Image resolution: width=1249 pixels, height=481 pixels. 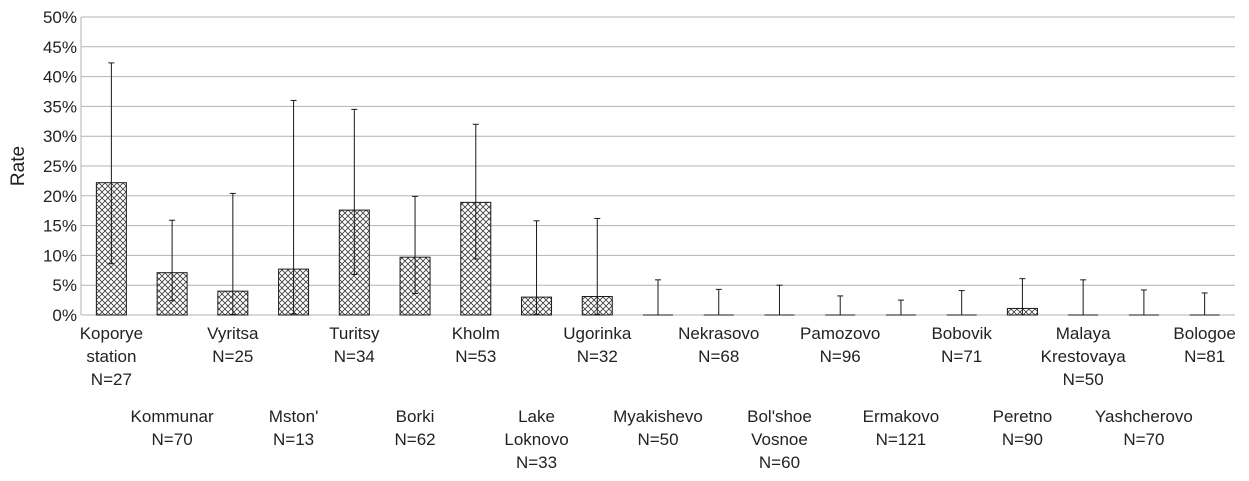 I want to click on x-category-label: Pamozovo N=96, so click(x=840, y=345).